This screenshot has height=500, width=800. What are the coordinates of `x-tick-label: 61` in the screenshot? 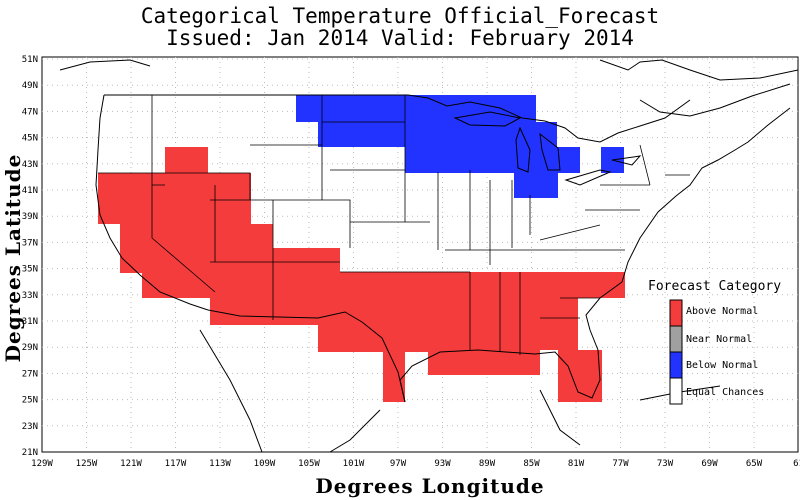 It's located at (796, 464).